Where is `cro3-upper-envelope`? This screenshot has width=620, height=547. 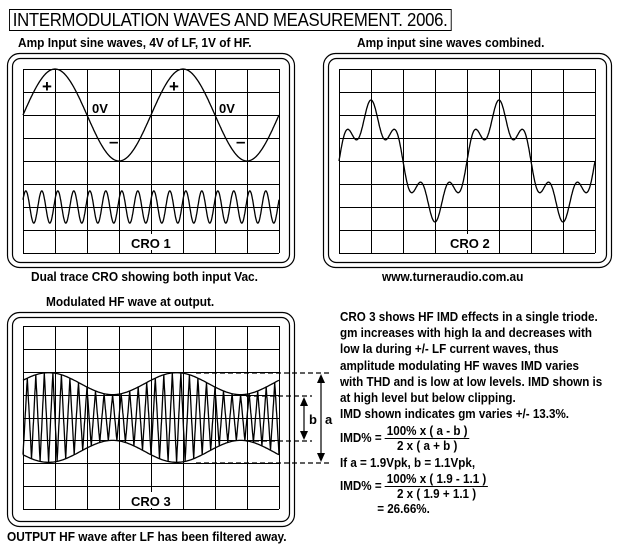 cro3-upper-envelope is located at coordinates (151, 384).